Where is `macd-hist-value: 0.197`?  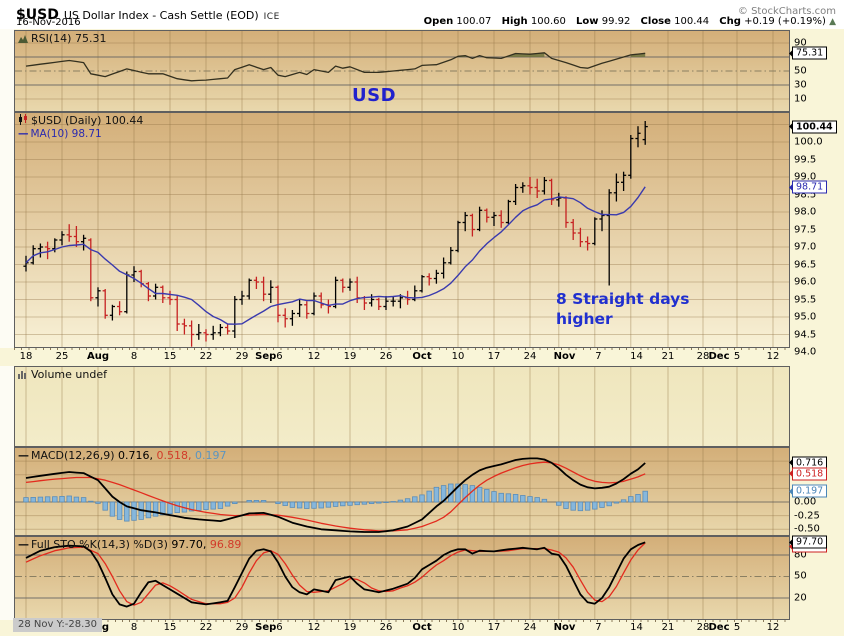
macd-hist-value: 0.197 is located at coordinates (209, 455).